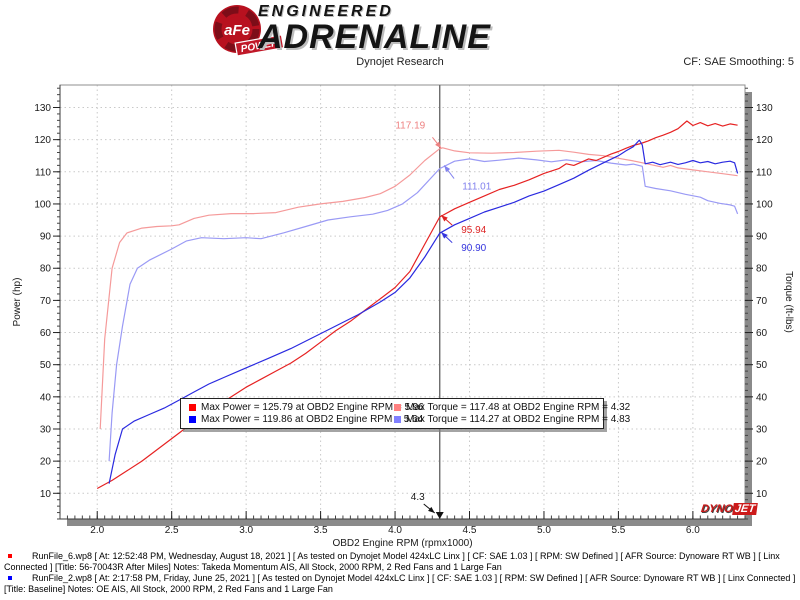 This screenshot has width=800, height=600. I want to click on brand-adrenaline: ADRENALINE, so click(374, 37).